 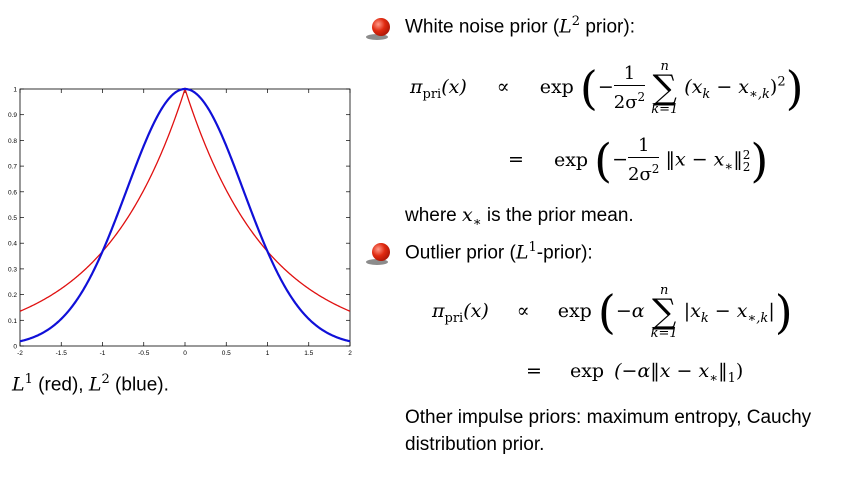 What do you see at coordinates (12, 192) in the screenshot?
I see `y-tick-label: 0.6` at bounding box center [12, 192].